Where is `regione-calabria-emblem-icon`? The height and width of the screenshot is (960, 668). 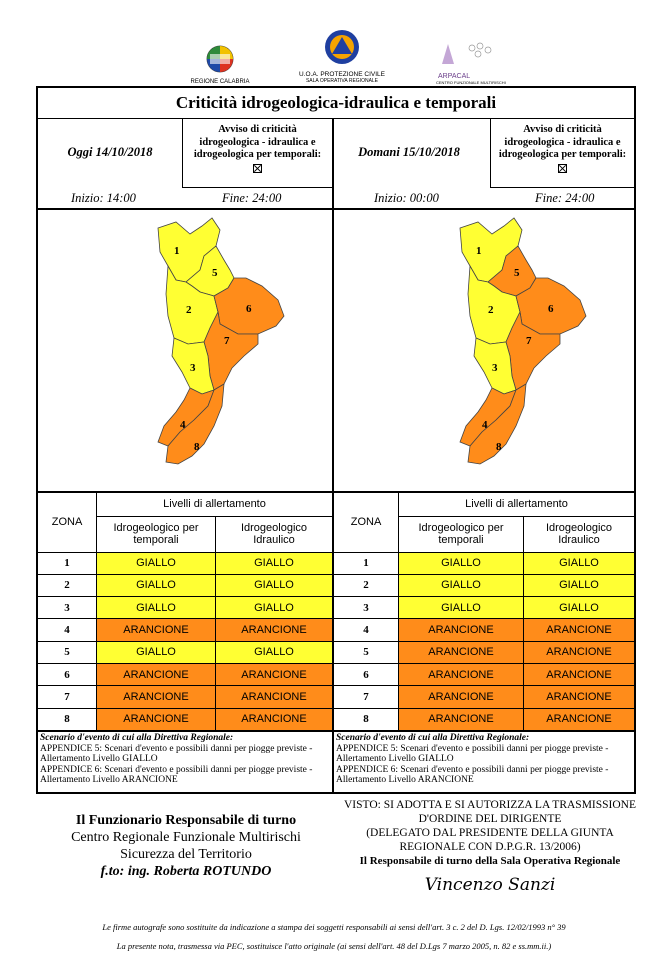 regione-calabria-emblem-icon is located at coordinates (220, 59).